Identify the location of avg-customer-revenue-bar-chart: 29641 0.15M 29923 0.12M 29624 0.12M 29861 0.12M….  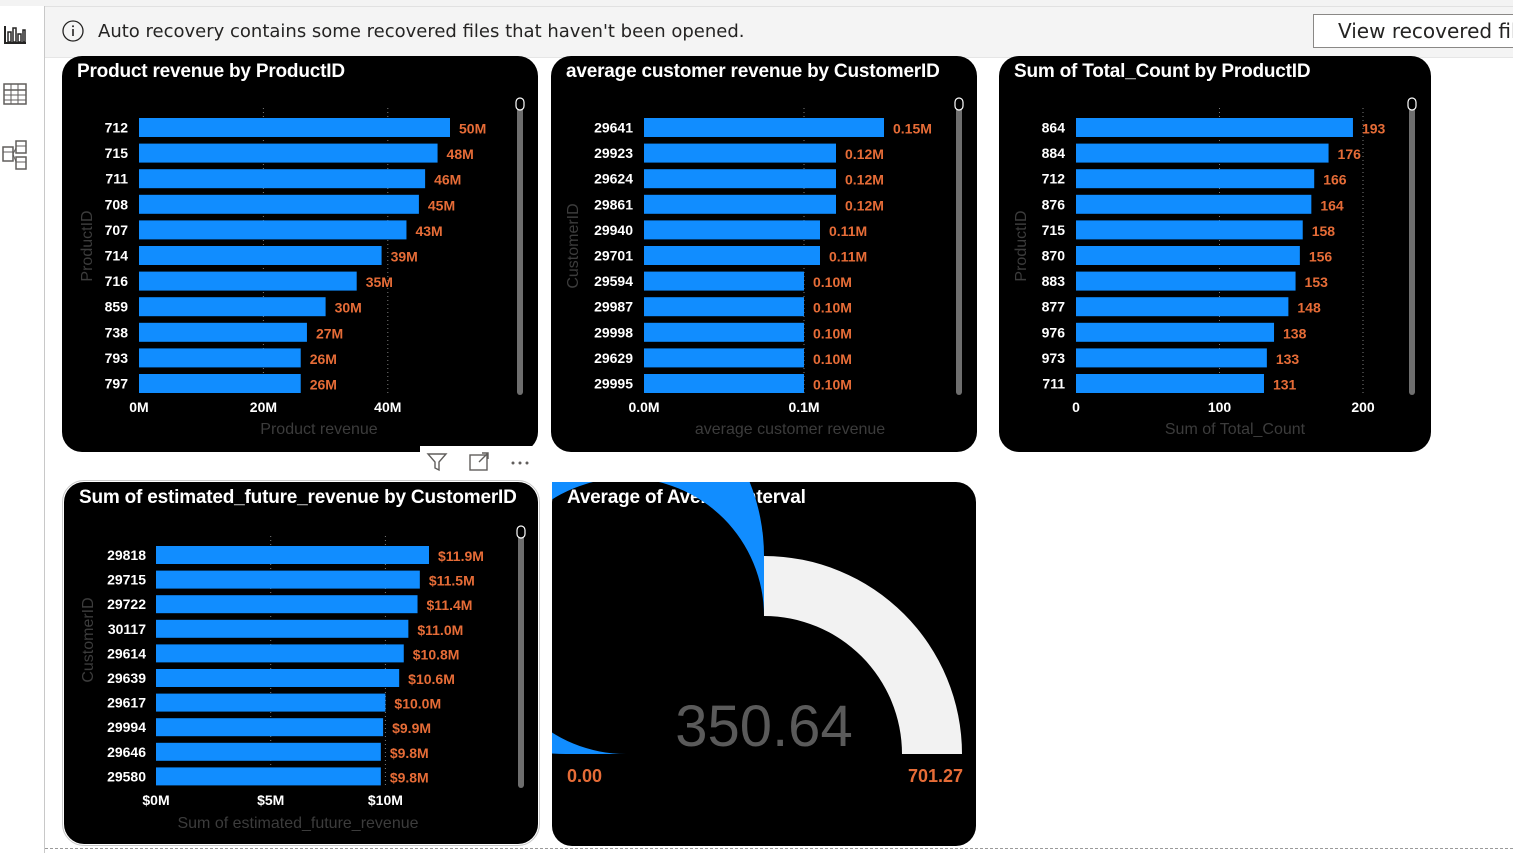
(764, 254).